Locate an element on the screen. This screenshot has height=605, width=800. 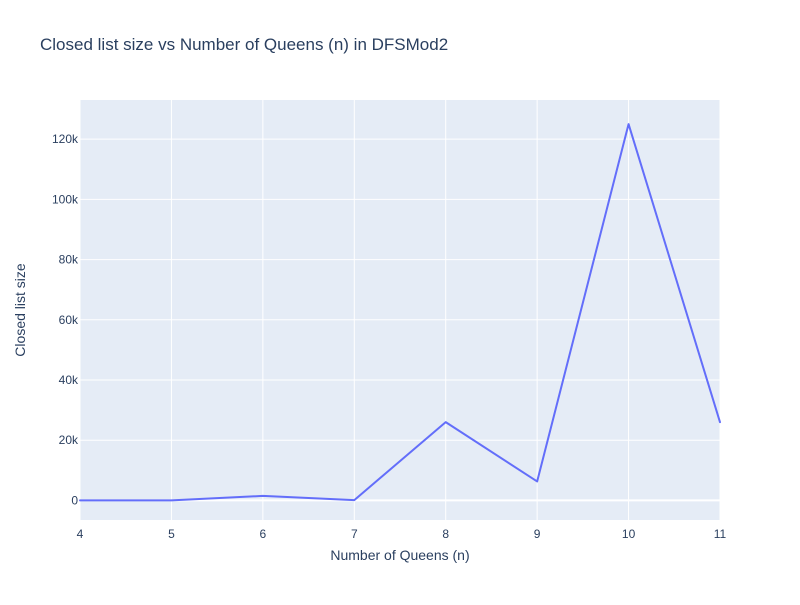
y-tick-label: 120k is located at coordinates (65, 139).